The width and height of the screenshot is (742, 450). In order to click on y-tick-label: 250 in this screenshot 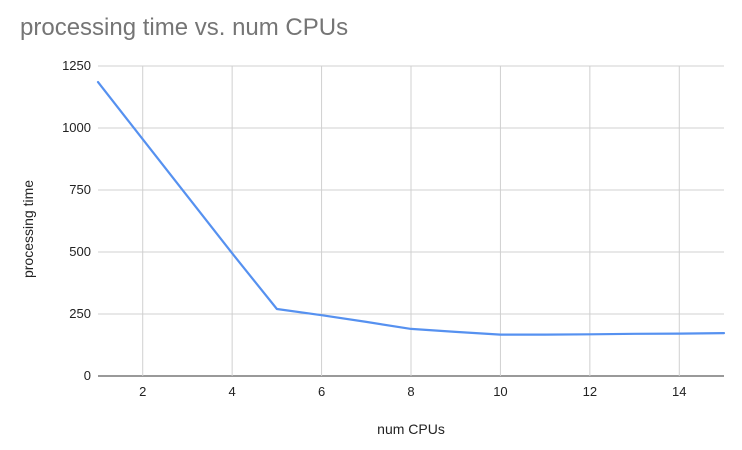, I will do `click(80, 313)`.